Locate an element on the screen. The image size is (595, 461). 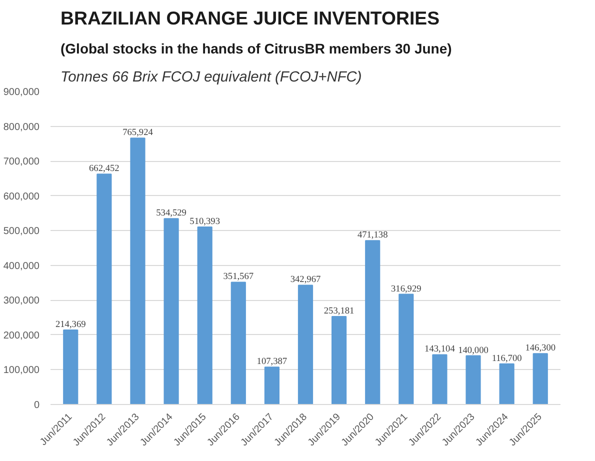
y-tick-label: 900,000 is located at coordinates (21, 92).